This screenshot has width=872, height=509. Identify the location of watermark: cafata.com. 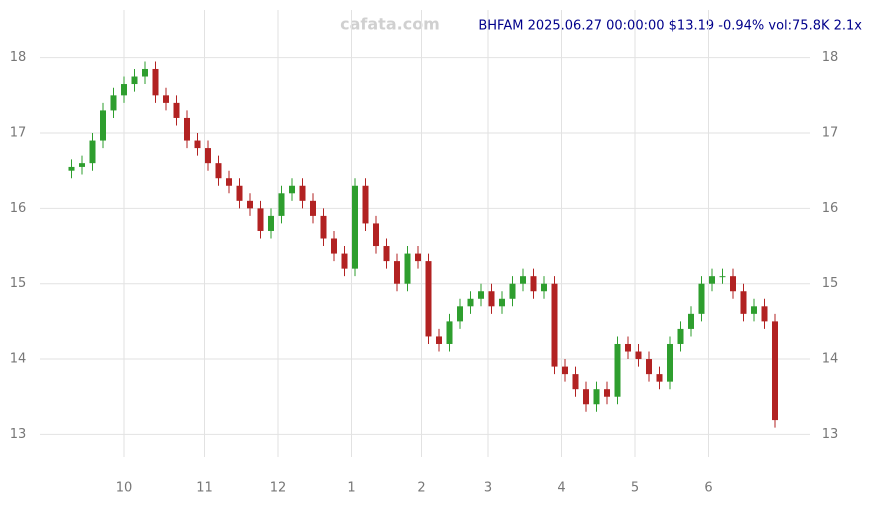
(390, 24).